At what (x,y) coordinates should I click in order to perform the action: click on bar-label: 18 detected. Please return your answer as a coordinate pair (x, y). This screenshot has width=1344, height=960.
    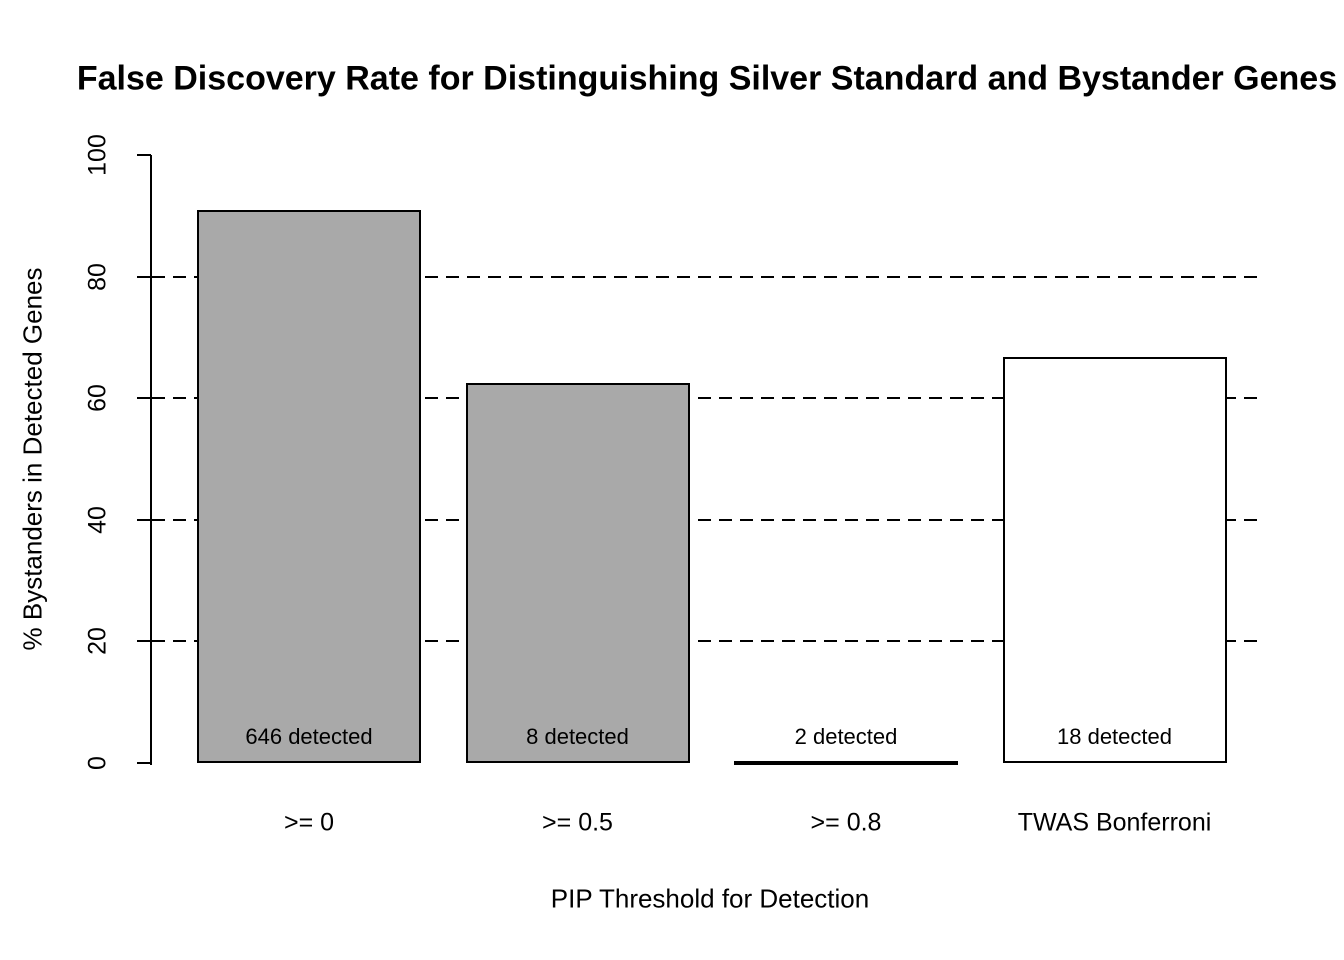
    Looking at the image, I should click on (1114, 736).